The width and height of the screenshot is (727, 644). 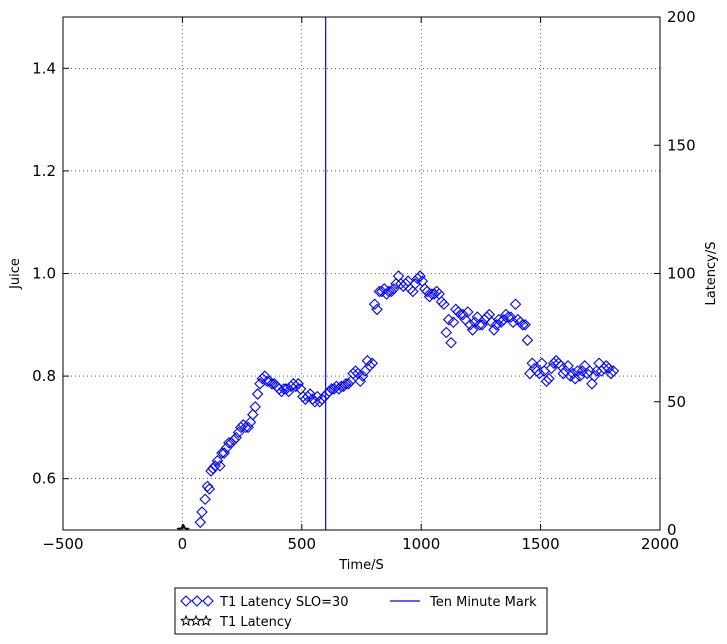 I want to click on x-tick-label: 500, so click(x=301, y=544).